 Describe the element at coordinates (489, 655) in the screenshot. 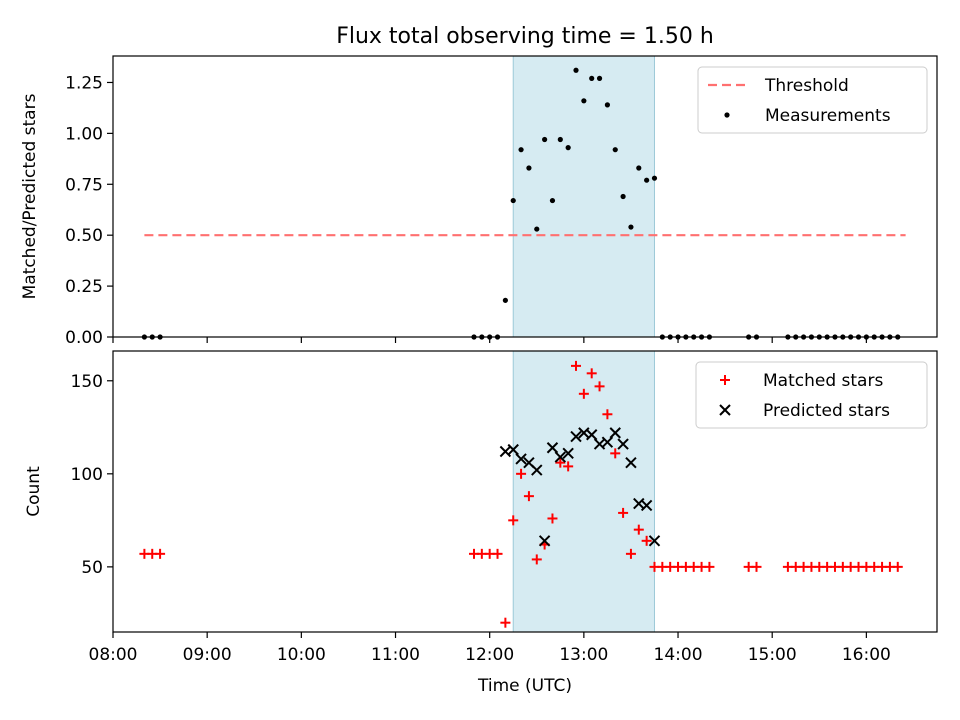

I see `x-tick-label: 12:00` at that location.